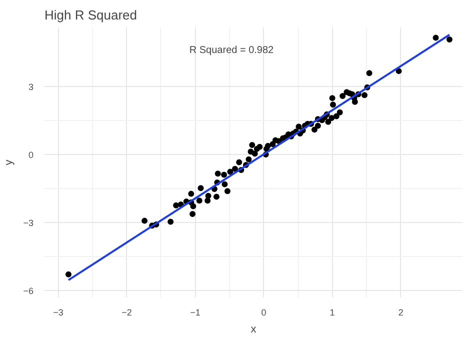 The height and width of the screenshot is (338, 474). I want to click on x-tick-label: 0, so click(263, 313).